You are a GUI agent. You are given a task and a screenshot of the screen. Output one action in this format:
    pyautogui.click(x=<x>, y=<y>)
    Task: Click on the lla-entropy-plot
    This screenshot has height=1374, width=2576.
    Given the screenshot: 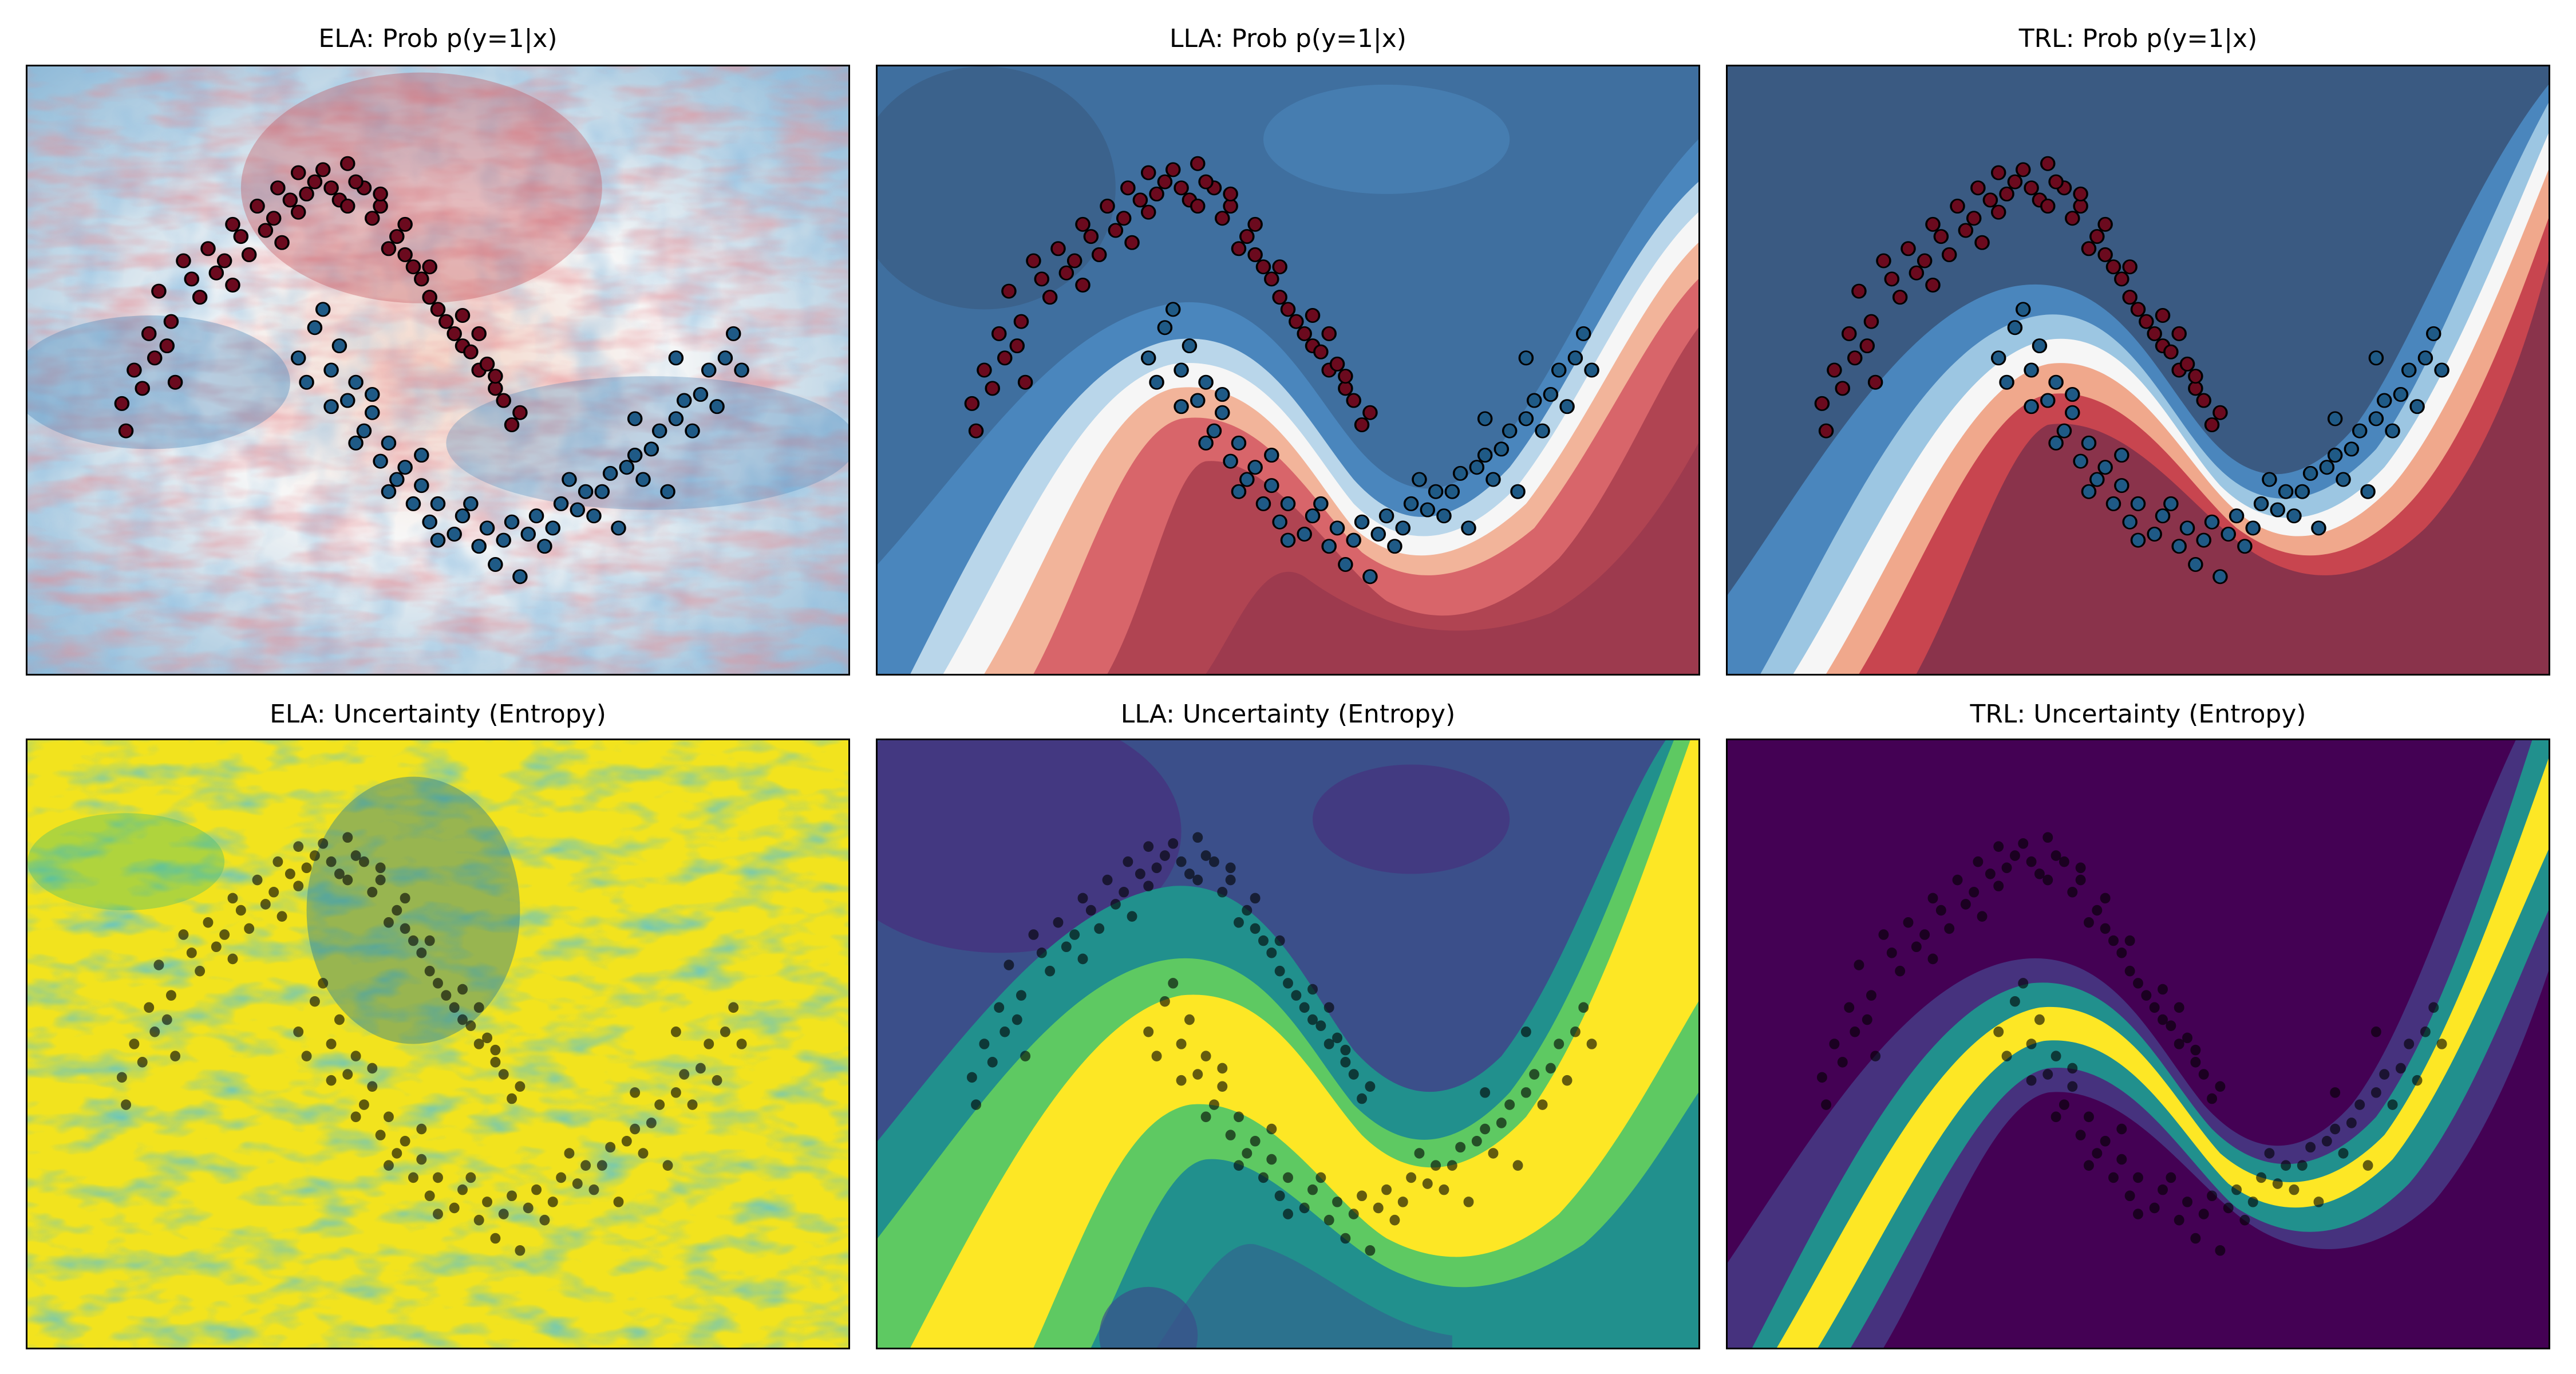 What is the action you would take?
    pyautogui.click(x=1288, y=1044)
    